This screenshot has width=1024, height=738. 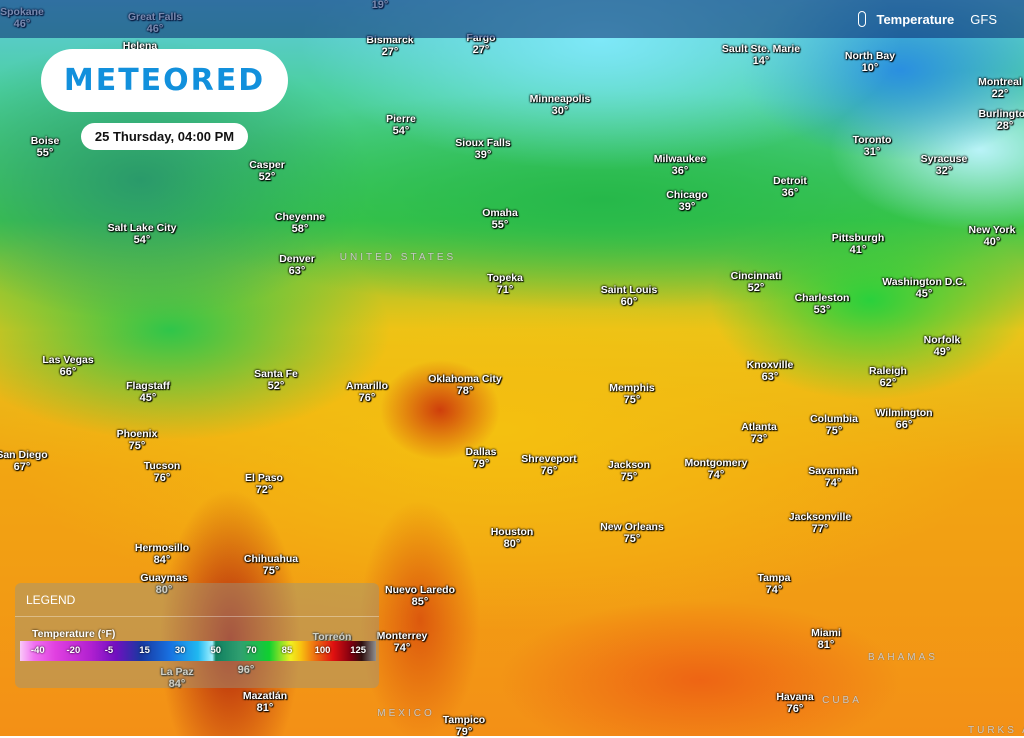 What do you see at coordinates (465, 385) in the screenshot?
I see `city-label: Oklahoma City 78°` at bounding box center [465, 385].